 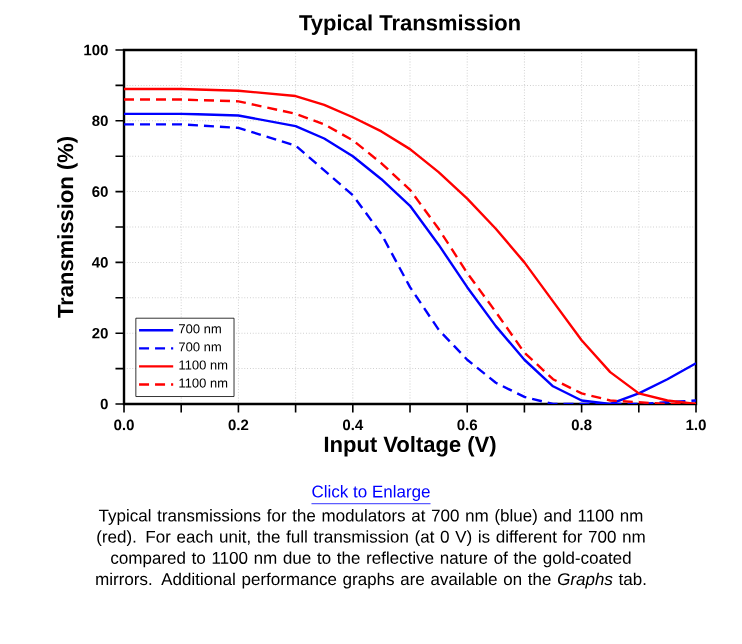 What do you see at coordinates (67, 227) in the screenshot?
I see `y-axis-title: Transmission (%)` at bounding box center [67, 227].